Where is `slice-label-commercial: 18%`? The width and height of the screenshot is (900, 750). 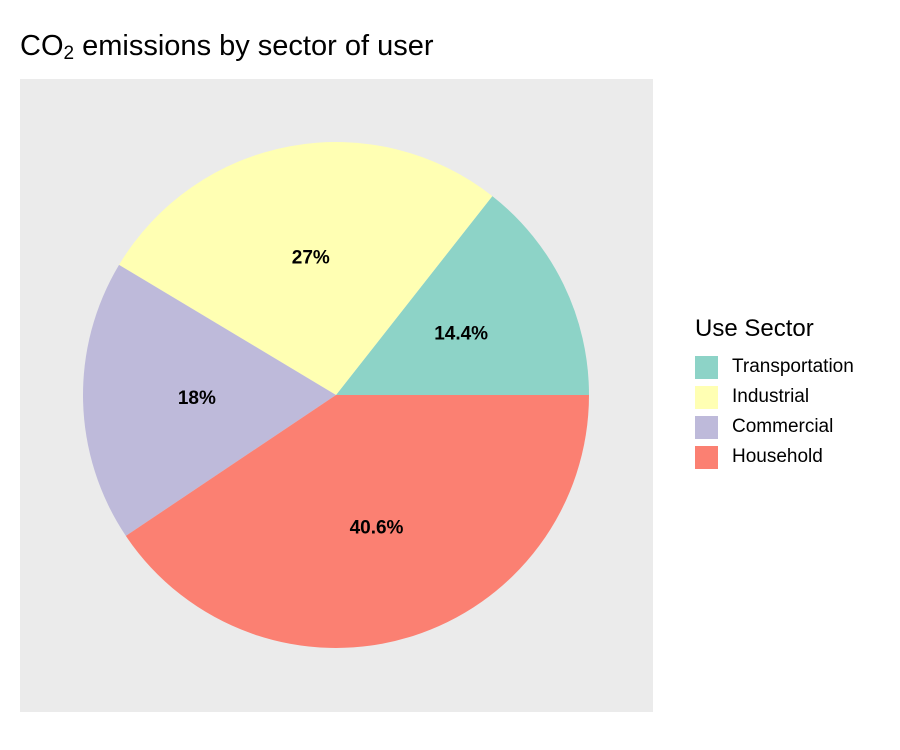 slice-label-commercial: 18% is located at coordinates (197, 398).